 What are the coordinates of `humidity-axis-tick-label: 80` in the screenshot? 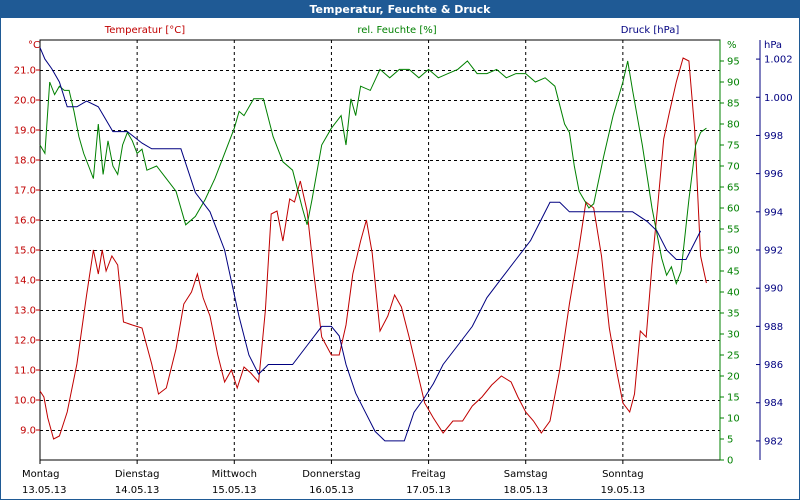 It's located at (733, 125).